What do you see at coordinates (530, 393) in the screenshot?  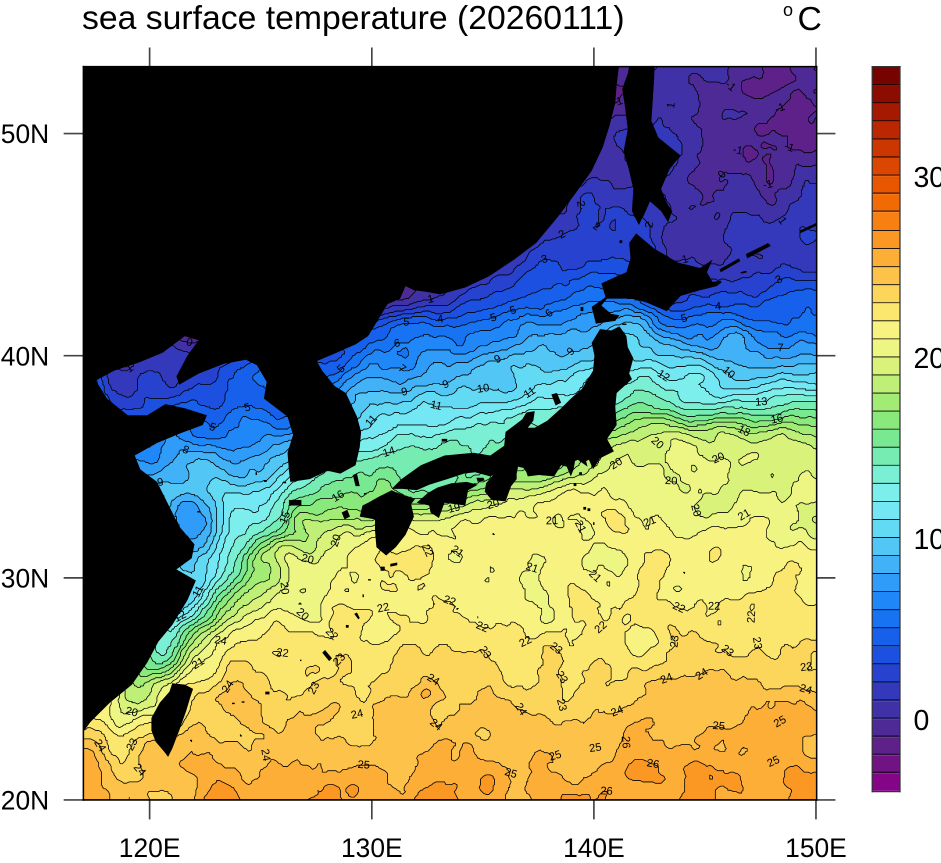 I see `svg-text: 11` at bounding box center [530, 393].